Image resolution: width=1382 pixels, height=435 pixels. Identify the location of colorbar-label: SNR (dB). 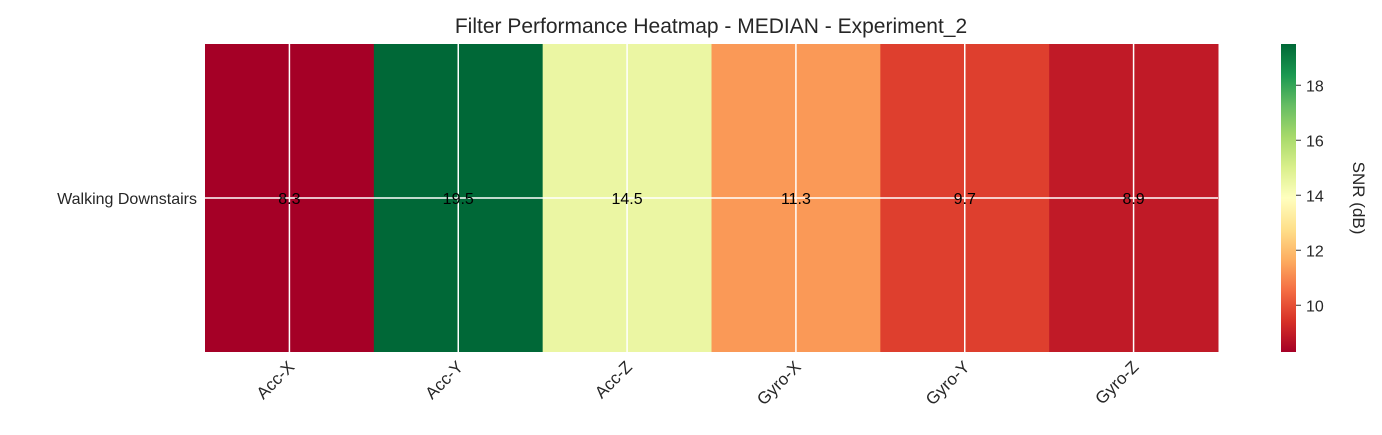
(1358, 198).